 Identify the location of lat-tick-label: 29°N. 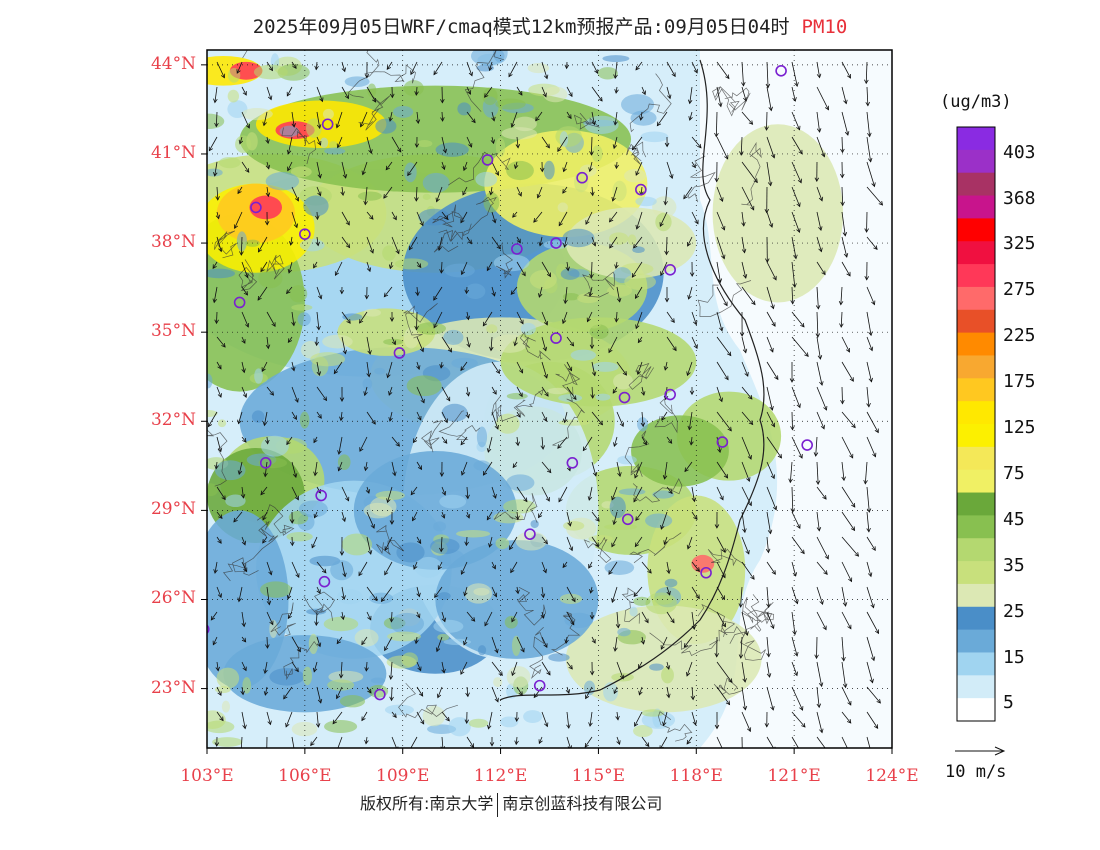
(173, 509).